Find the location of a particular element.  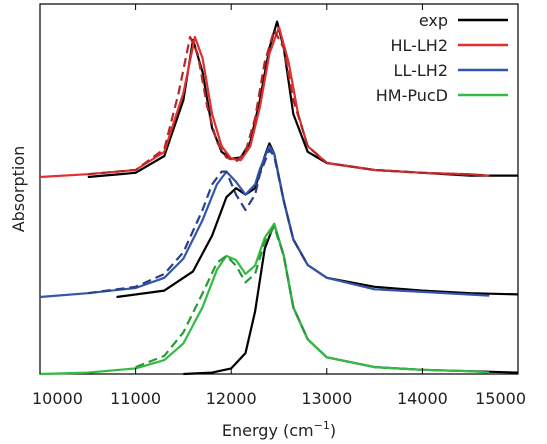

x-tick-label: 10000 is located at coordinates (57, 398).